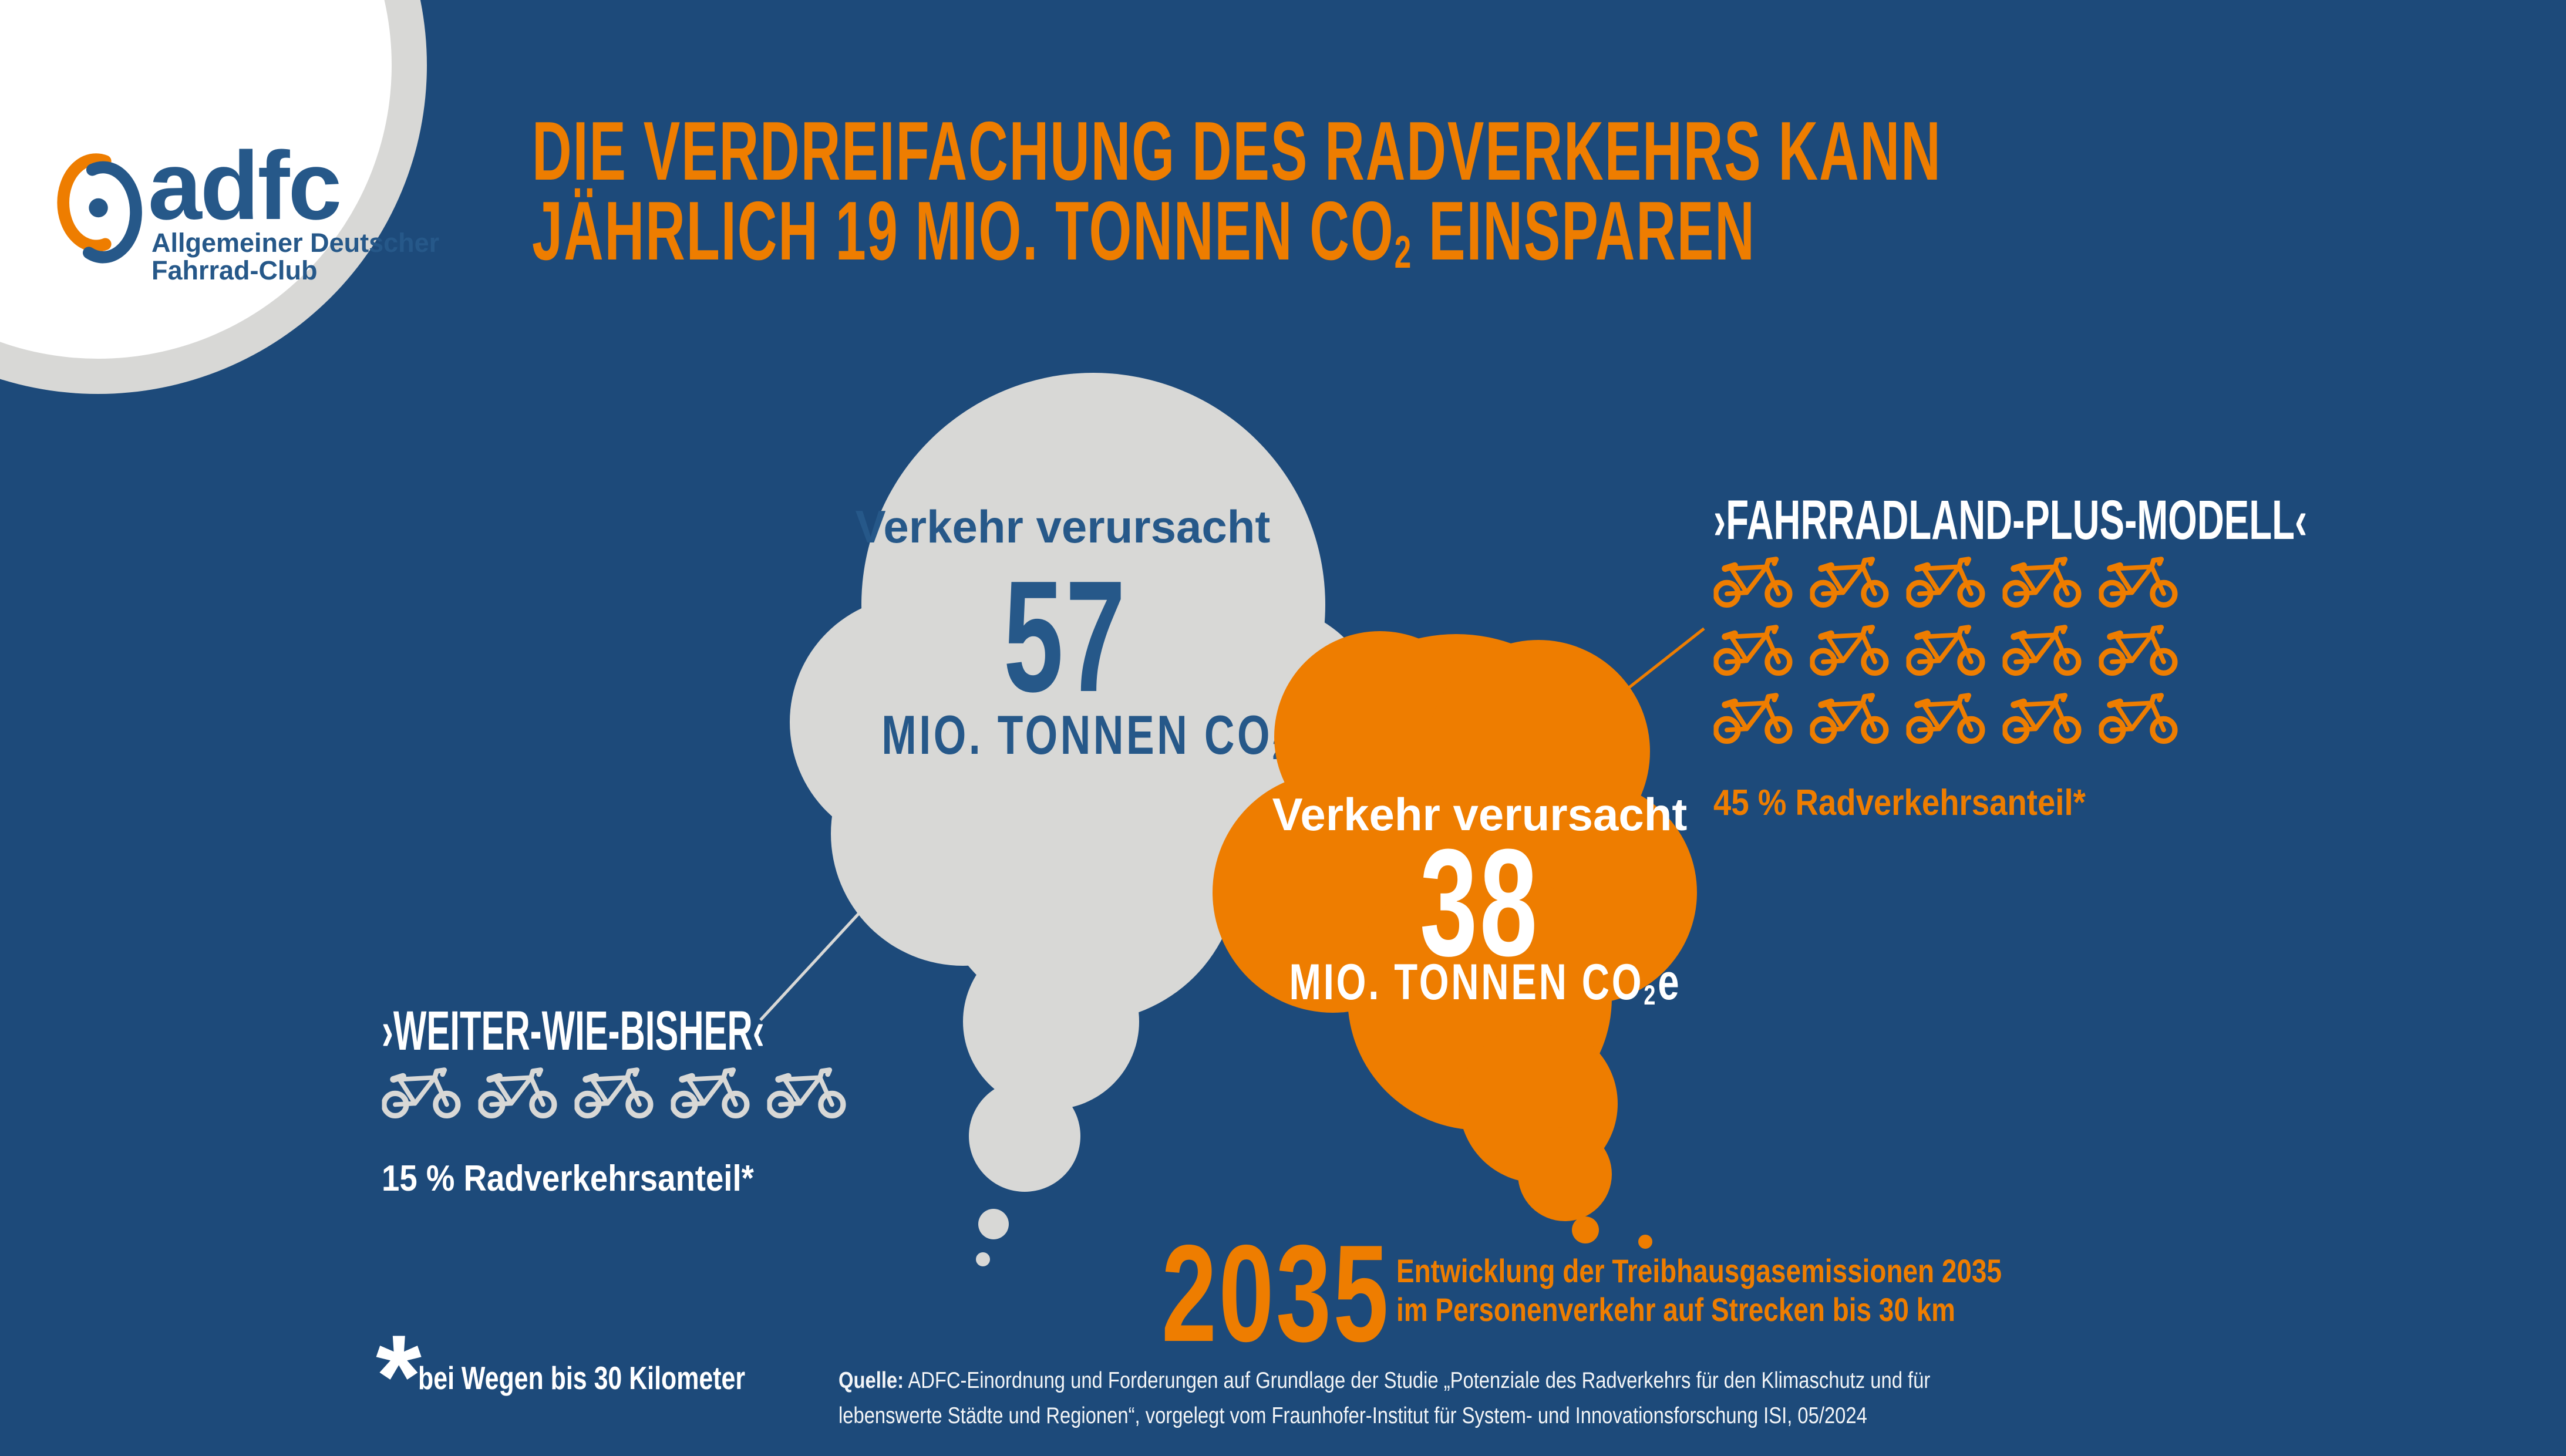 The width and height of the screenshot is (2566, 1456). I want to click on page-title-line2: JÄHRLICH 19 MIO. TONNEN CO2 EINSPAREN, so click(1144, 231).